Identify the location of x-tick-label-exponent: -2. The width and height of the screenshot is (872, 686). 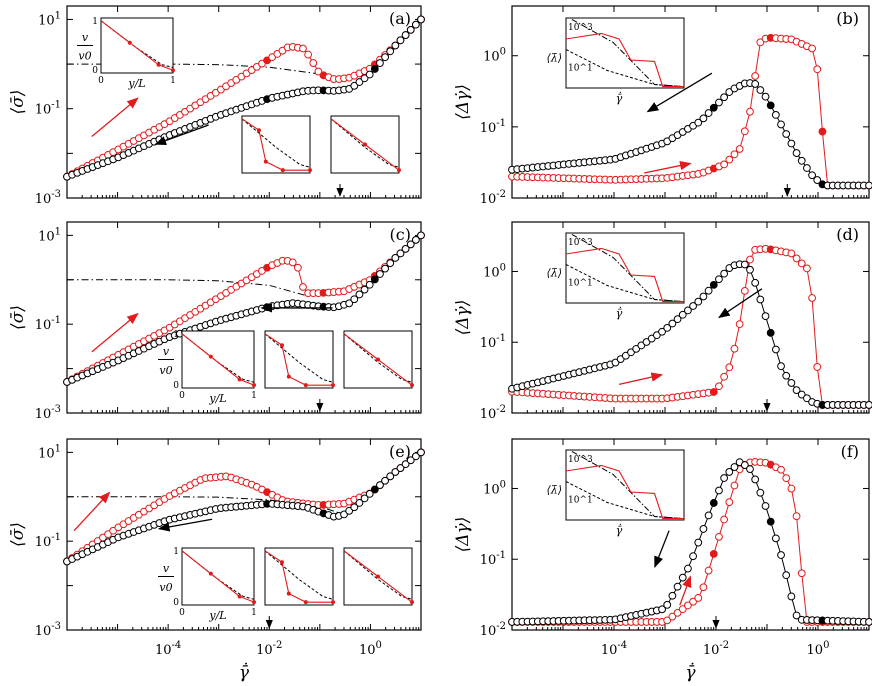
(724, 645).